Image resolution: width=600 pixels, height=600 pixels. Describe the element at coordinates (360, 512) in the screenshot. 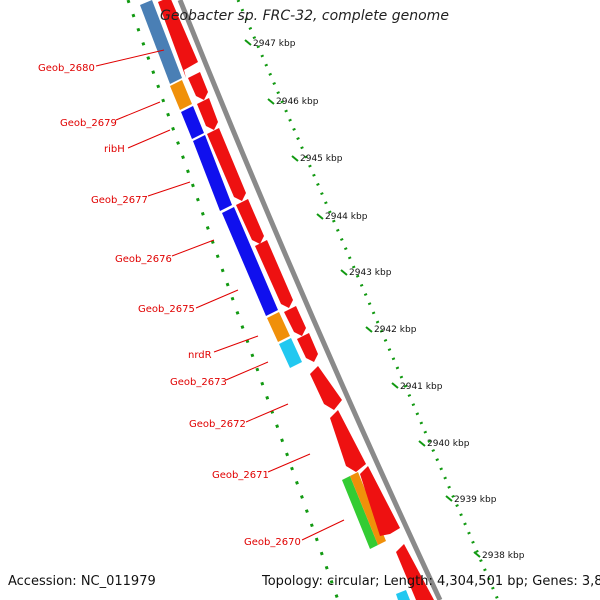

I see `cog-block-green` at that location.